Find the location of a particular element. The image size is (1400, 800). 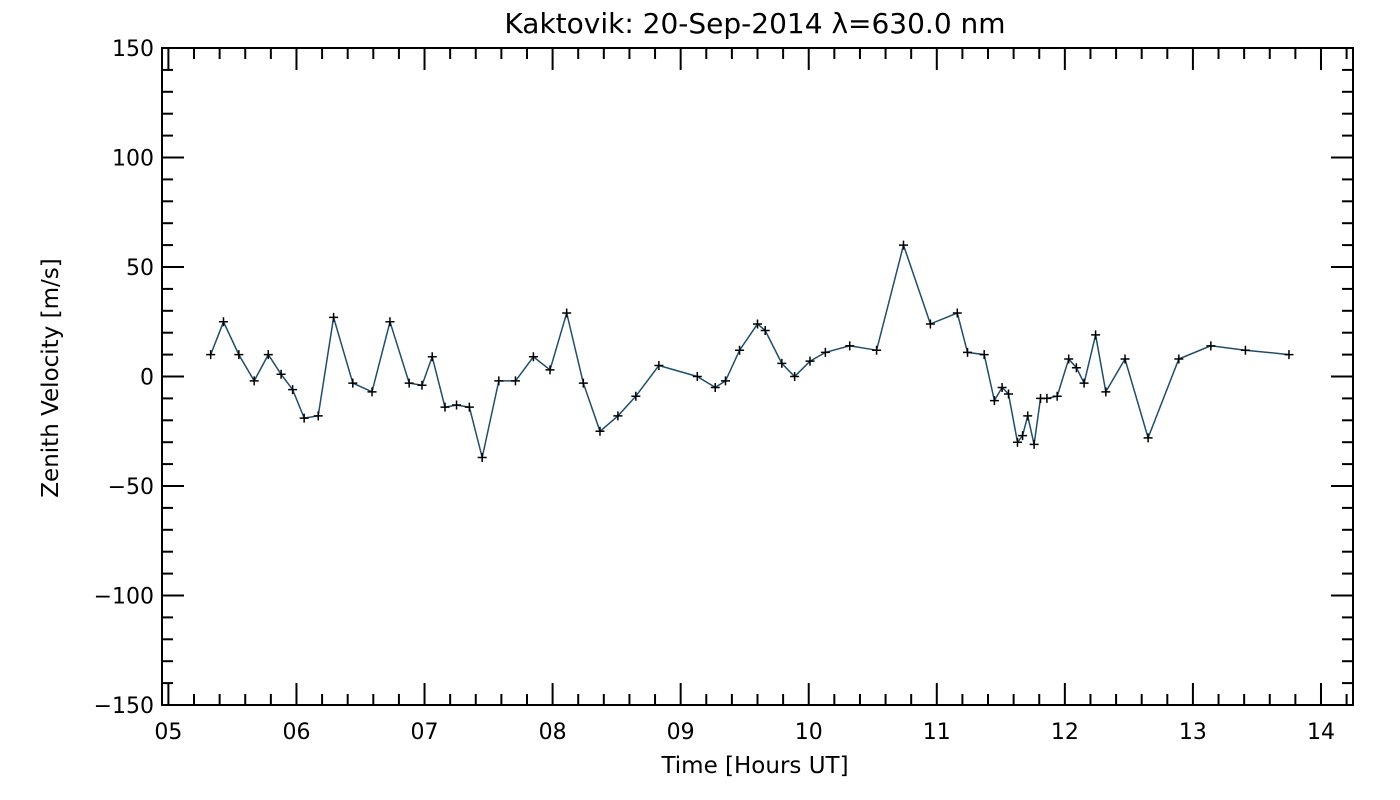

x-tick-label: 08 is located at coordinates (553, 732).